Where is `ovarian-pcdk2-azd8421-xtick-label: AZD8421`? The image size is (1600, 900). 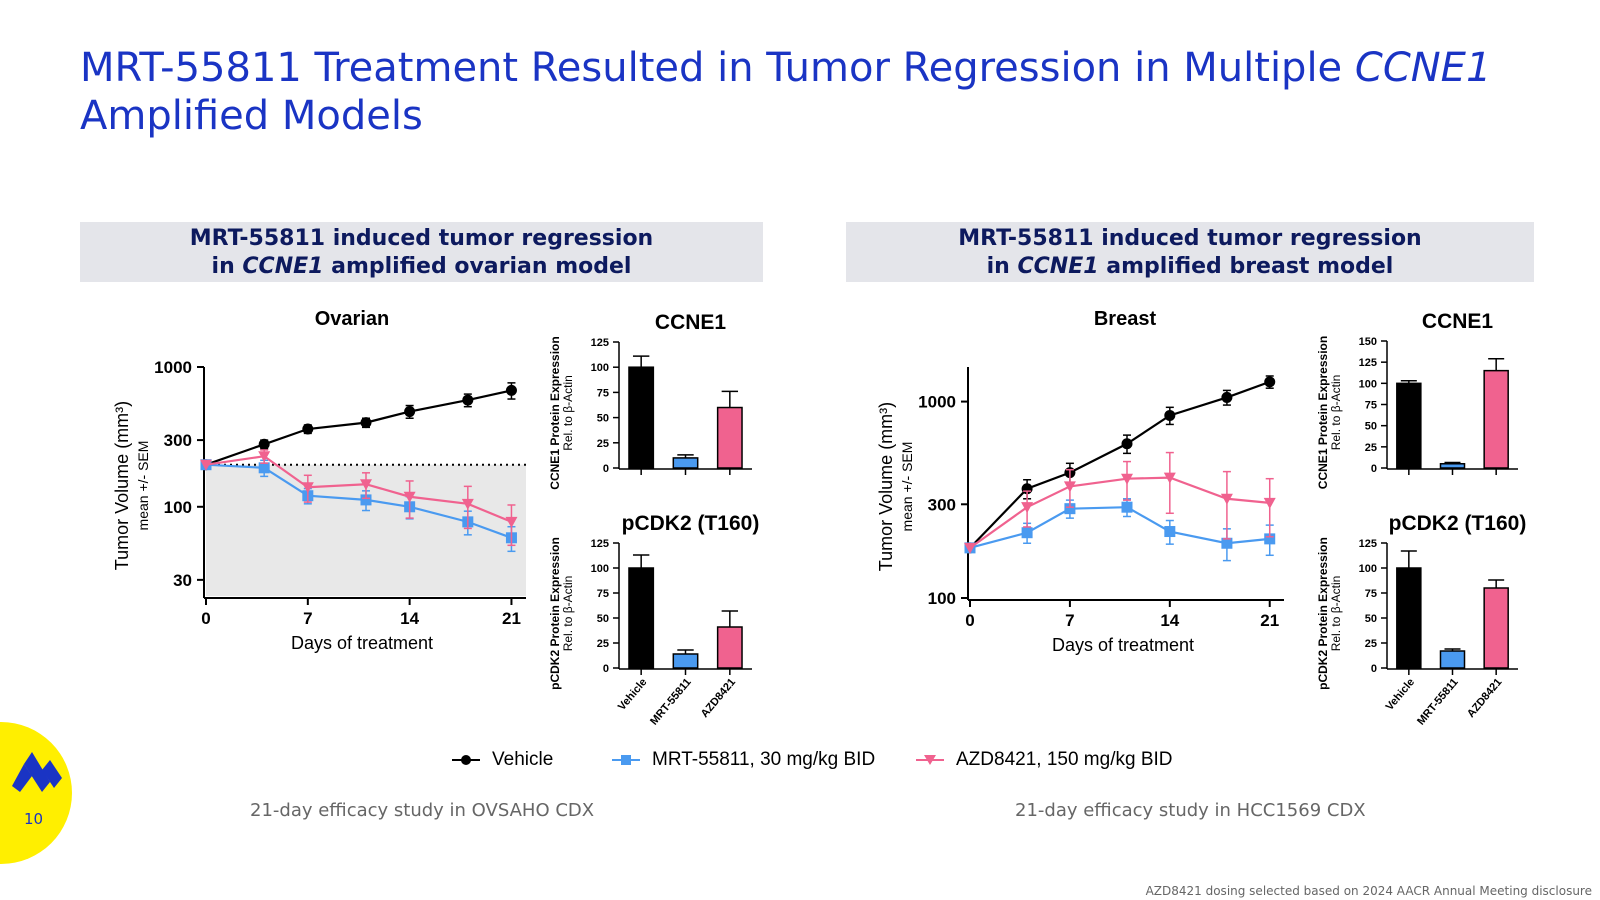
ovarian-pcdk2-azd8421-xtick-label: AZD8421 is located at coordinates (718, 698).